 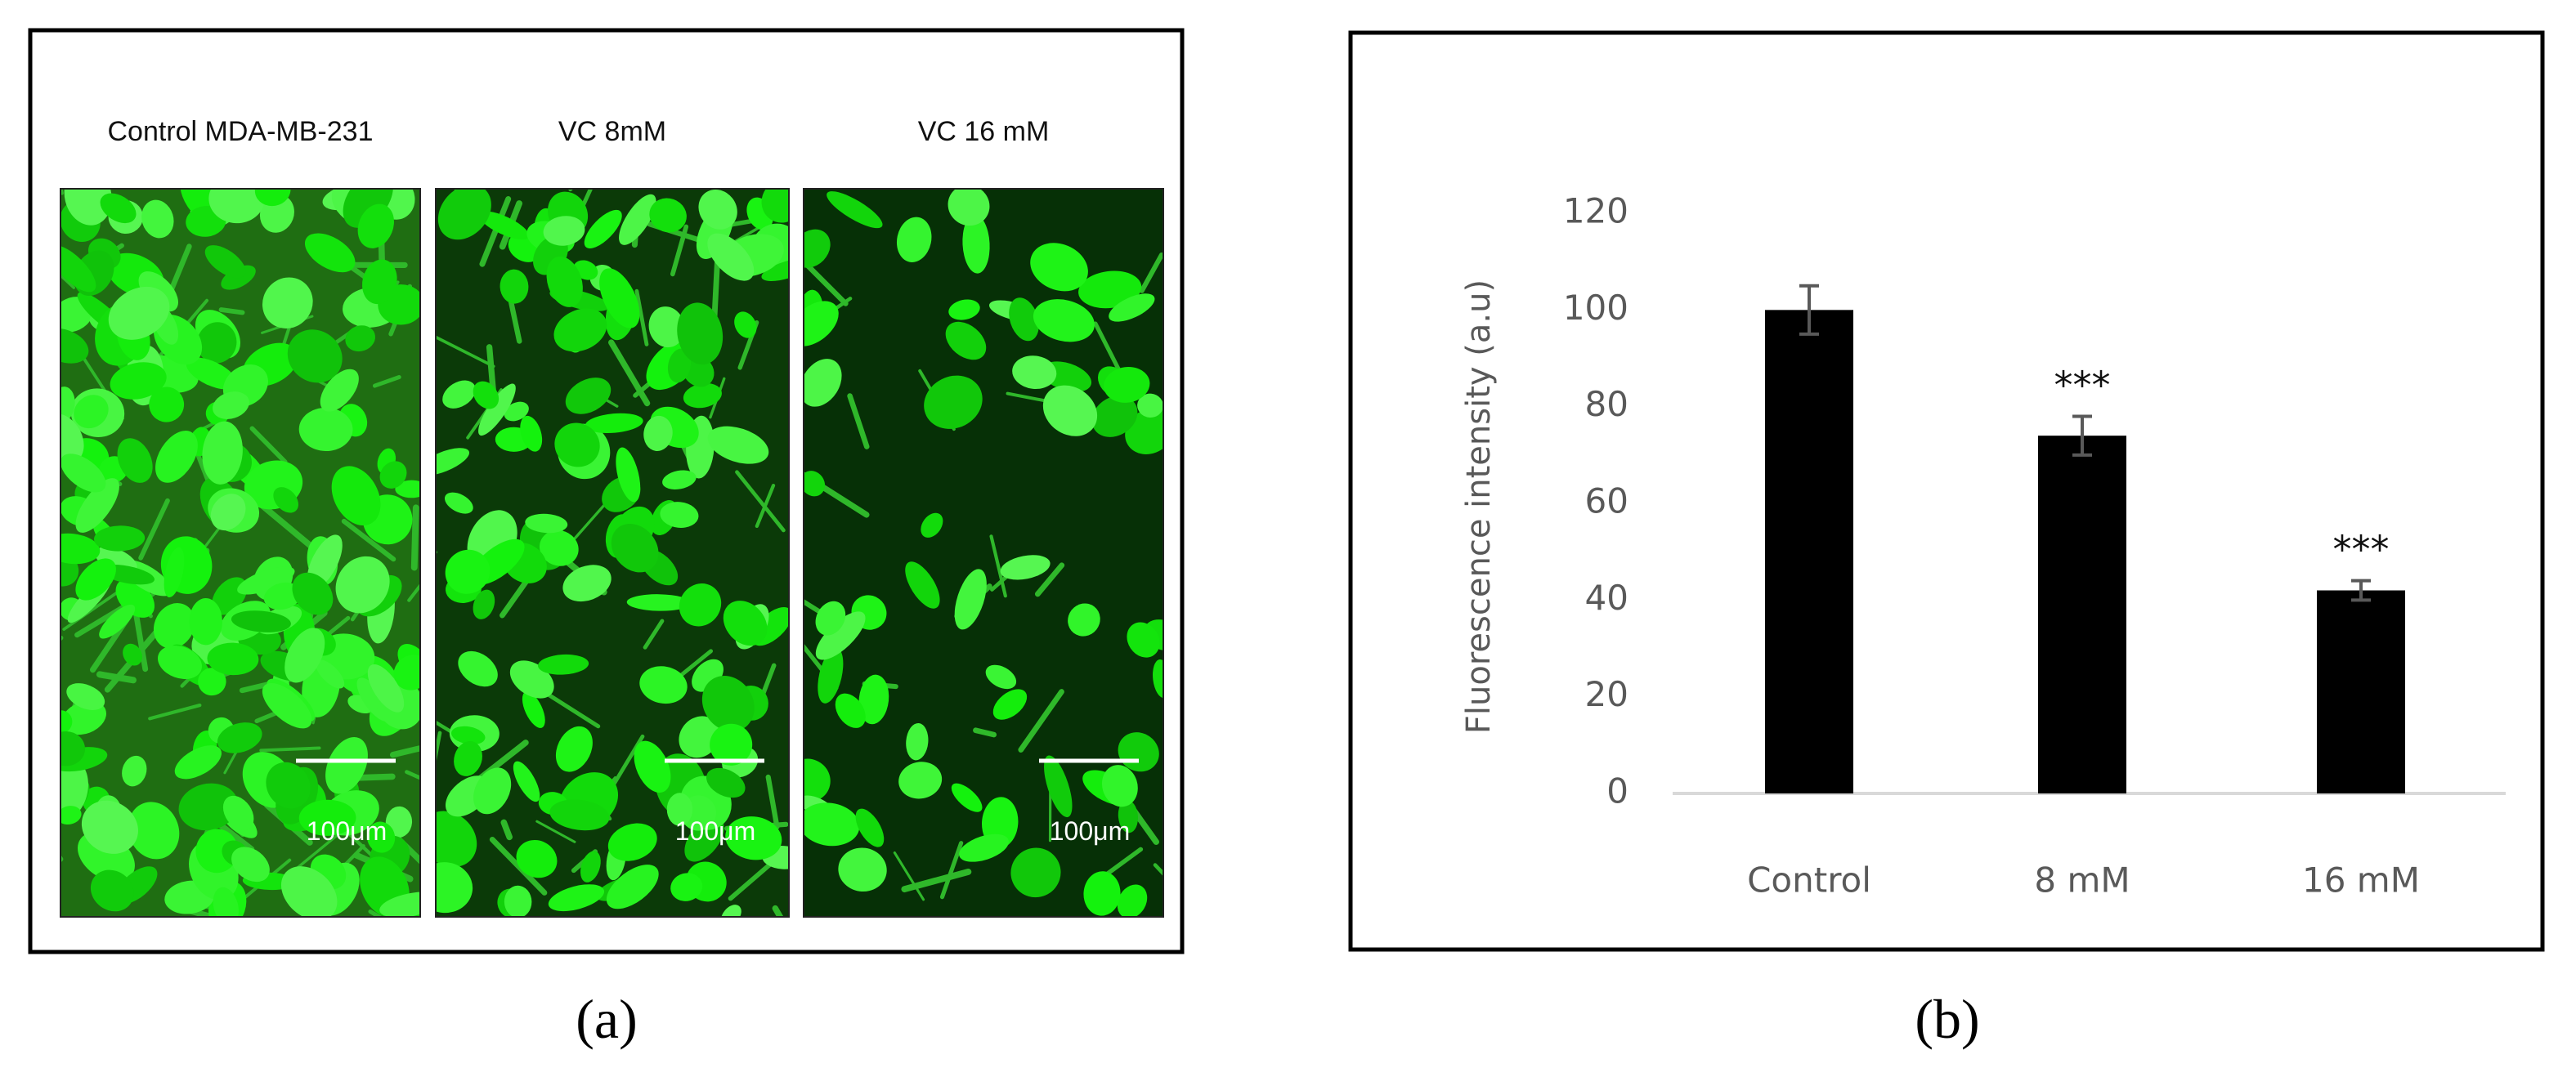 What do you see at coordinates (1607, 501) in the screenshot?
I see `y-tick-label: 60` at bounding box center [1607, 501].